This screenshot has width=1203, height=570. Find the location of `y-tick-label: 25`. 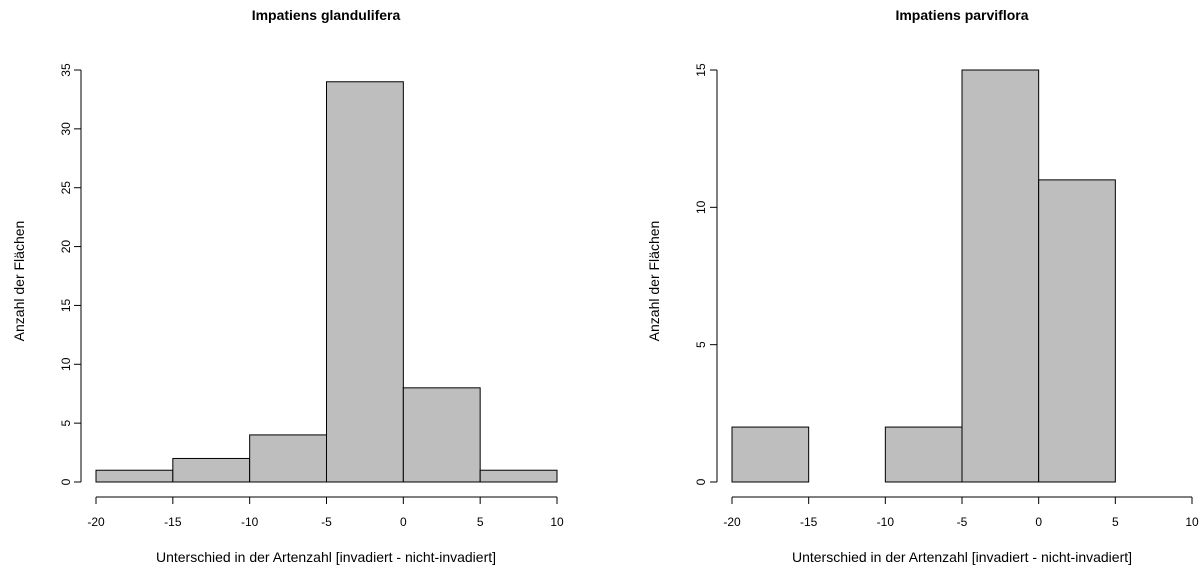

y-tick-label: 25 is located at coordinates (66, 188).